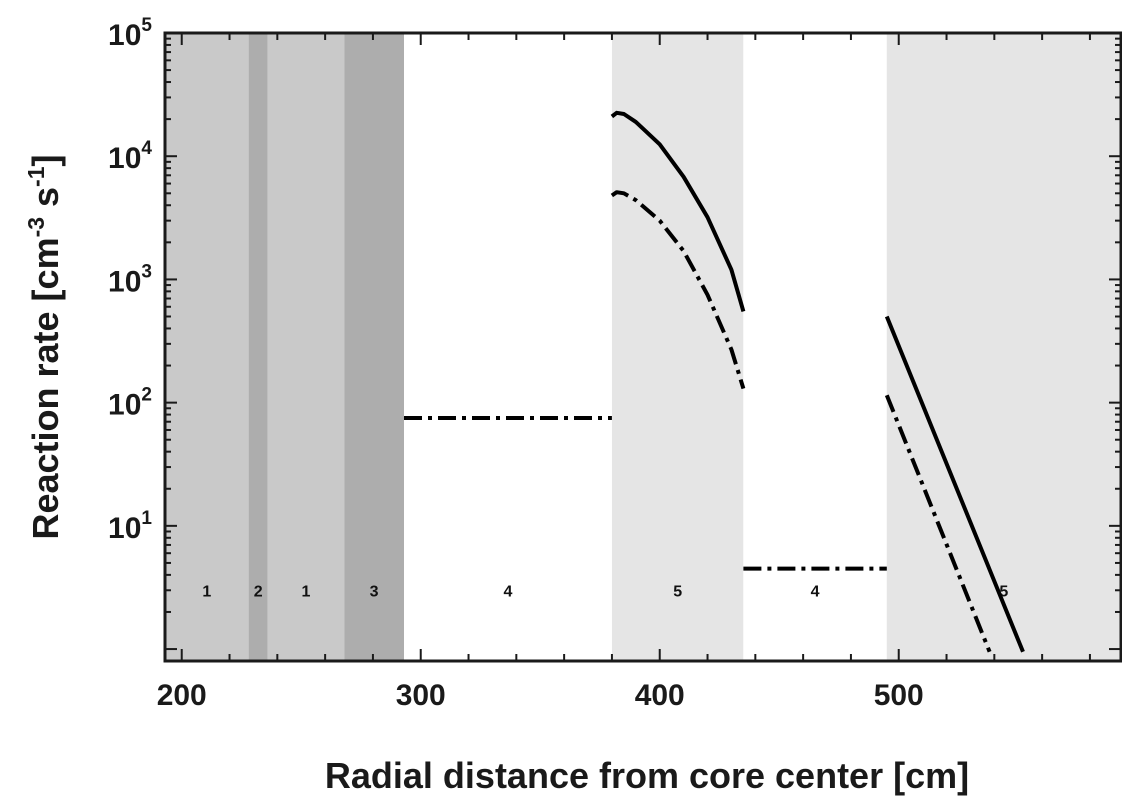 Image resolution: width=1122 pixels, height=802 pixels. I want to click on region-label-6: 5, so click(677, 591).